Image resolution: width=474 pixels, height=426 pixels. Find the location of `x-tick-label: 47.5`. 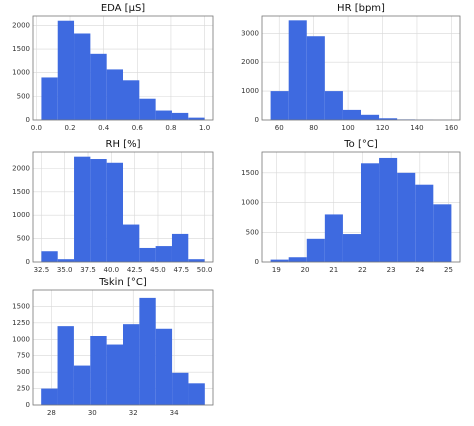

x-tick-label: 47.5 is located at coordinates (181, 270).